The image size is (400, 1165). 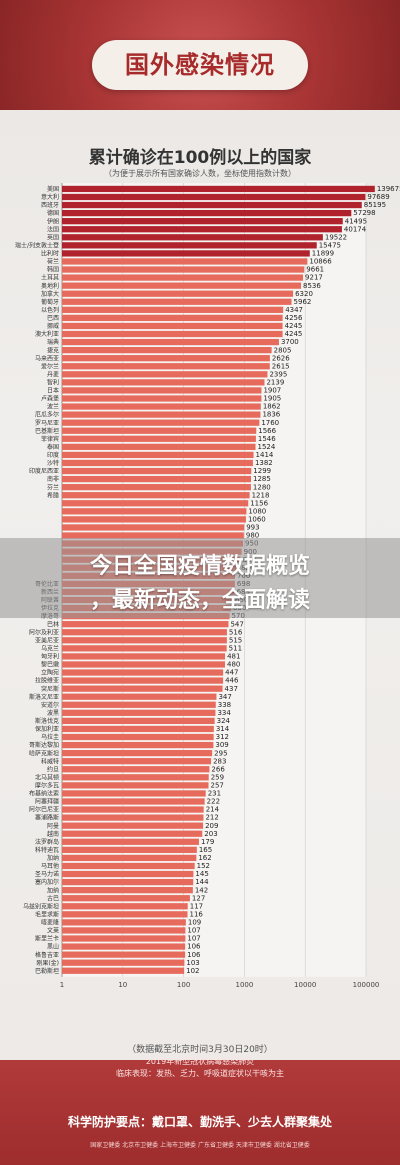 I want to click on value-label: 1299, so click(x=262, y=471).